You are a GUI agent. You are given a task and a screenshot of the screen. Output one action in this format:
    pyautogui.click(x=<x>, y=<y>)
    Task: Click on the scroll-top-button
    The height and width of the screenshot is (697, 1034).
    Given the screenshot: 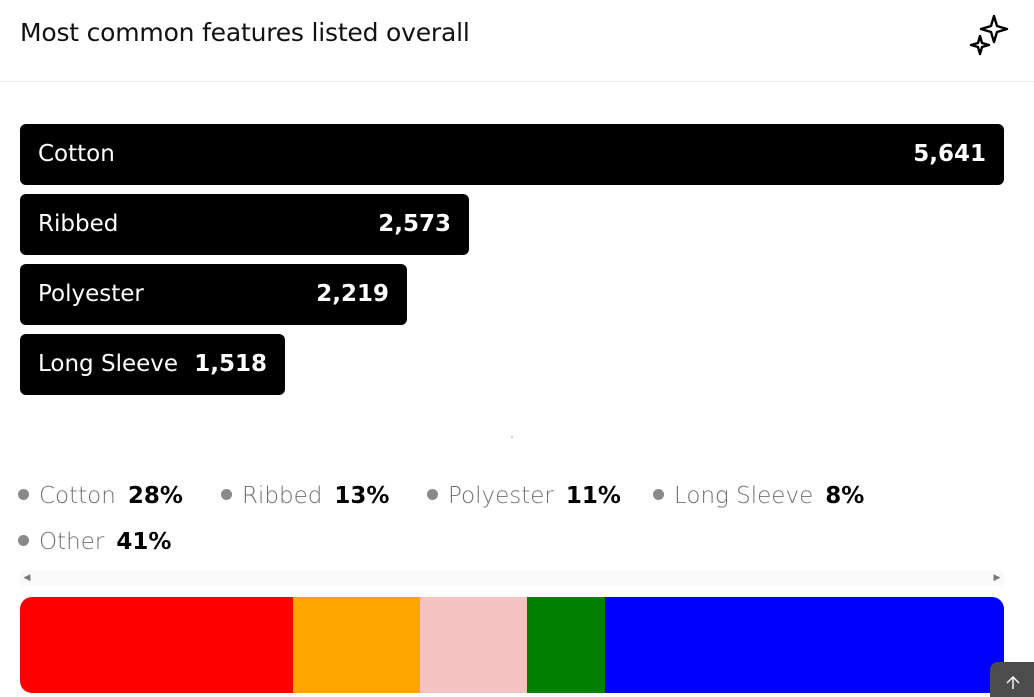 What is the action you would take?
    pyautogui.click(x=1012, y=679)
    